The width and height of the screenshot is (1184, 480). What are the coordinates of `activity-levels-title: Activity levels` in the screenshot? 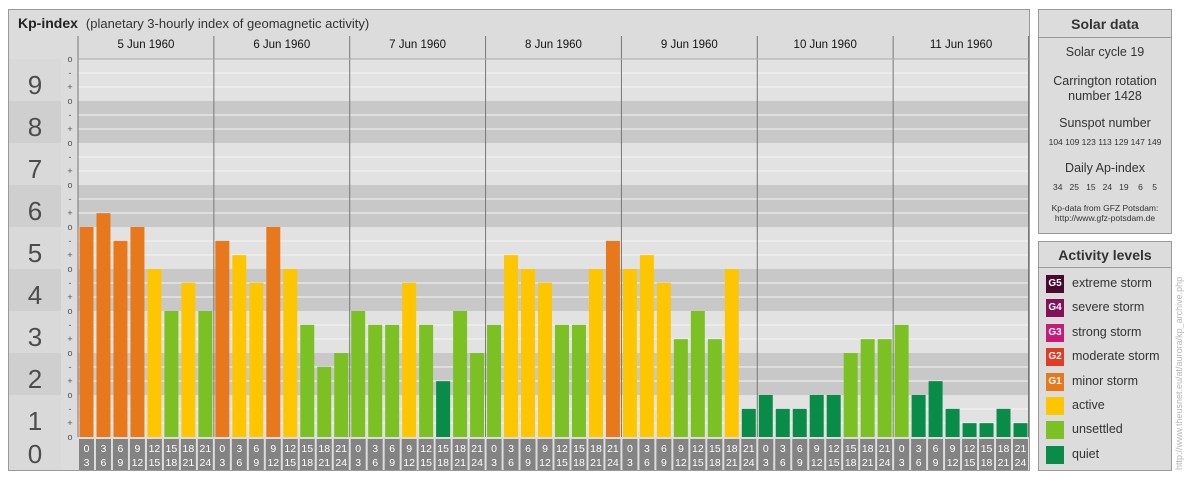 It's located at (1105, 255).